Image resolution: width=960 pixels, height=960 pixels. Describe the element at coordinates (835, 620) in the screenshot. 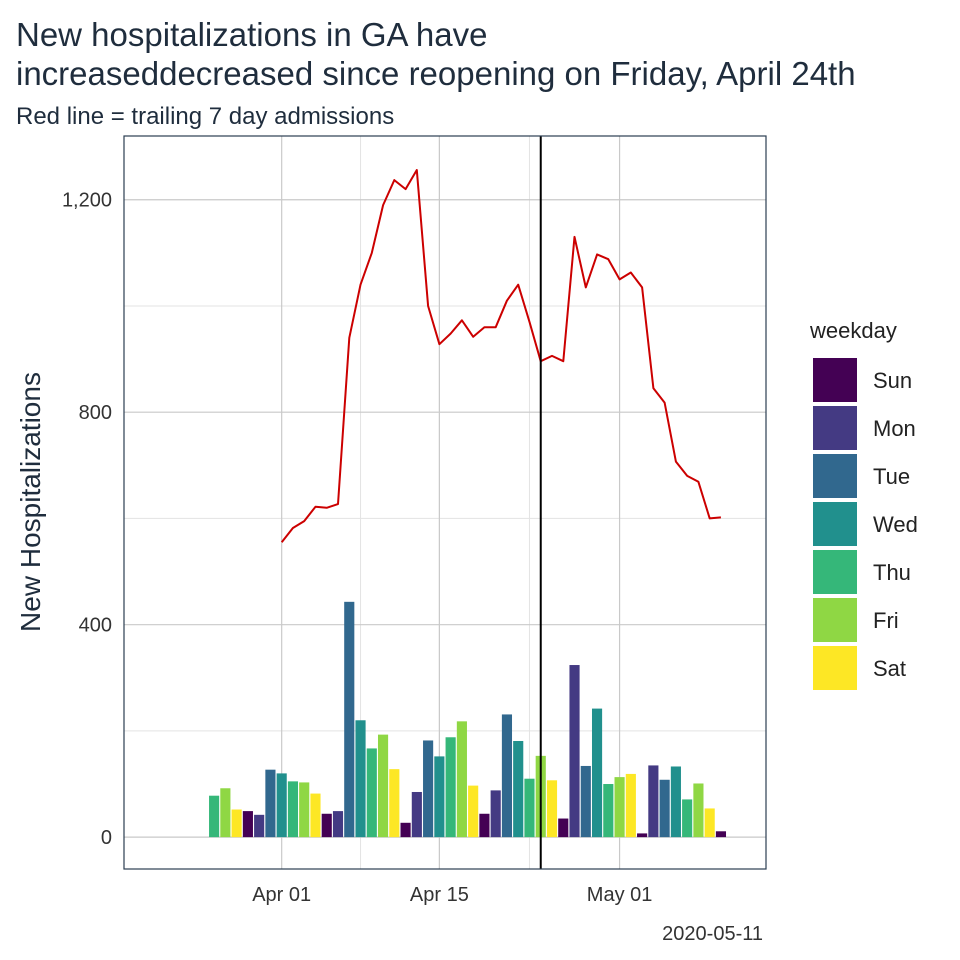

I see `legend-swatch-fri` at that location.